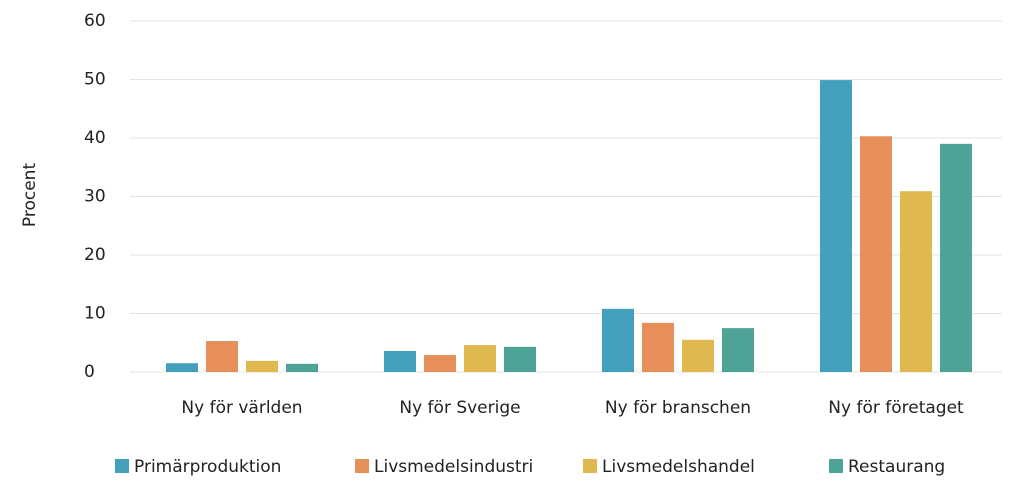 This screenshot has width=1010, height=486. I want to click on y-axis-label: Procent, so click(30, 195).